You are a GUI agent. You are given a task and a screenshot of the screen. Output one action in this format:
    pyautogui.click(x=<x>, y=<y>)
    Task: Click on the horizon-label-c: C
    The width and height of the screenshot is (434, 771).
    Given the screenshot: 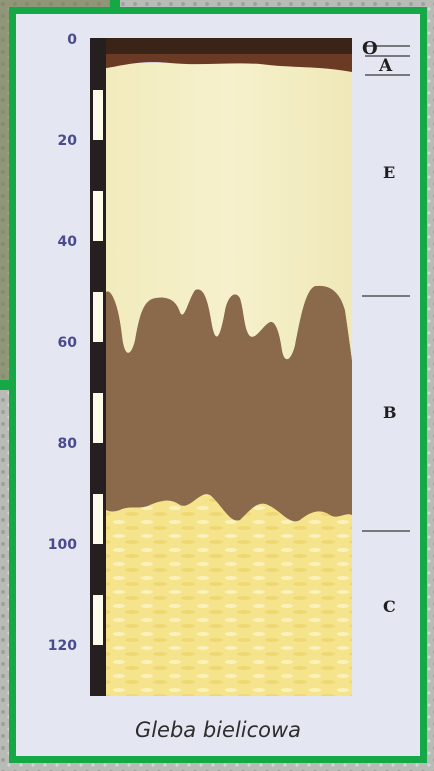 What is the action you would take?
    pyautogui.click(x=389, y=606)
    